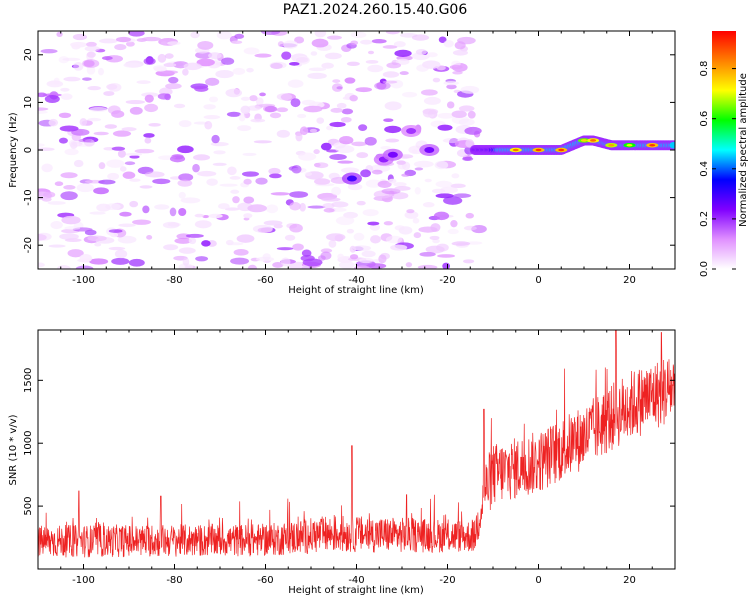 This screenshot has height=600, width=750. I want to click on colorbar-tick-label: 0.6, so click(704, 119).